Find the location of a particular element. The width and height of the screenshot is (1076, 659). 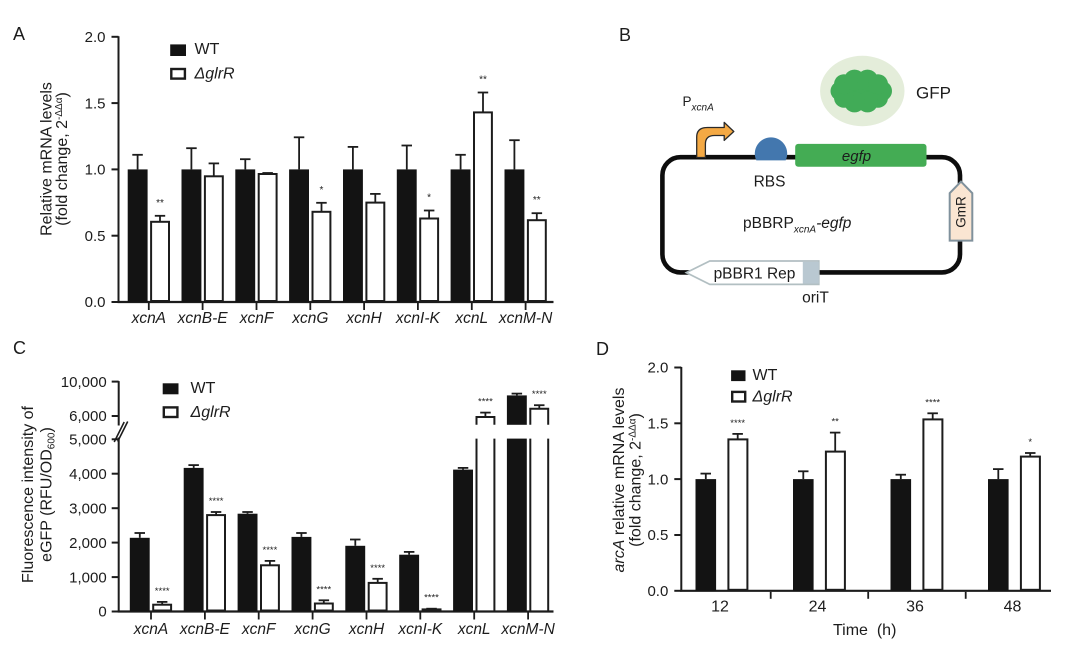

svg-text: D is located at coordinates (602, 349).